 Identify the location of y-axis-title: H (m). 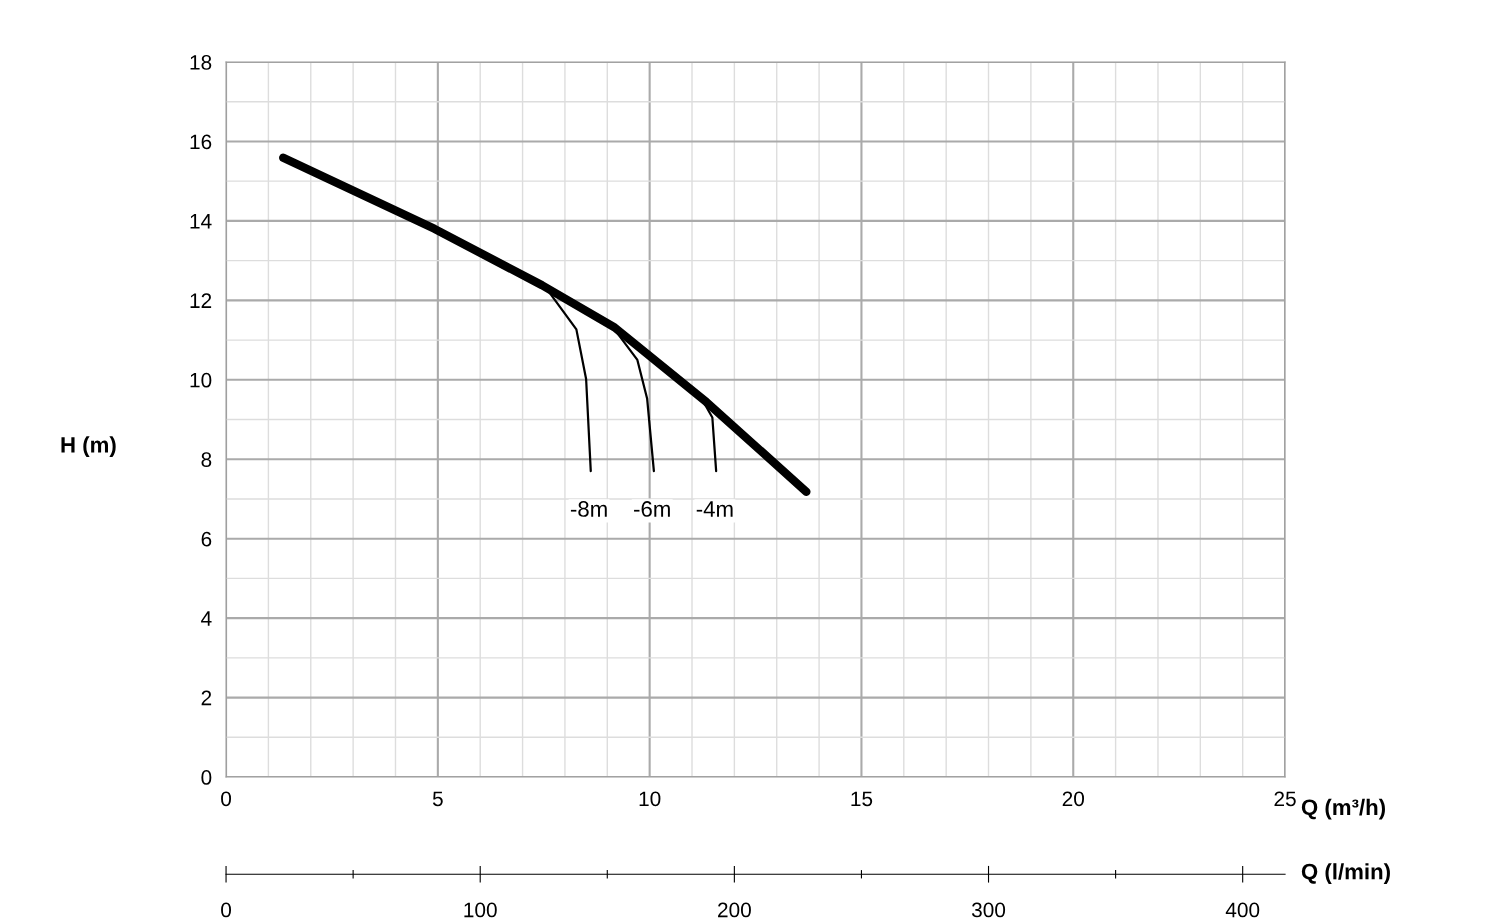
(88, 447).